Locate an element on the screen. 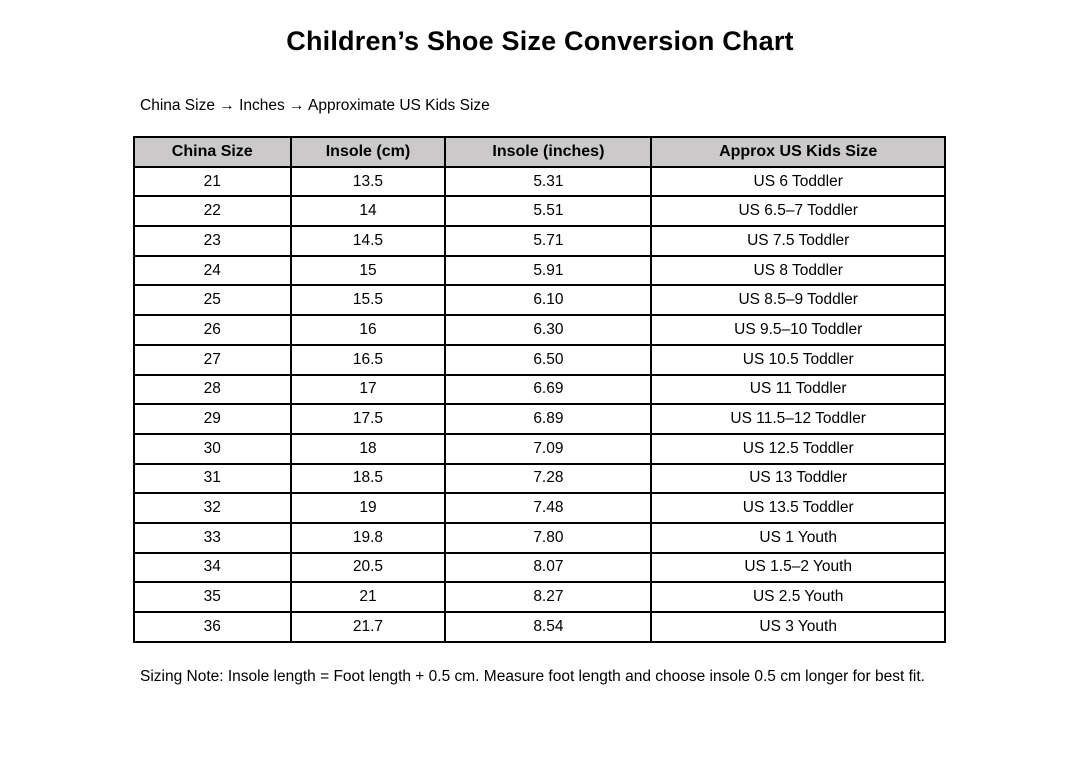  header-cell: China Size is located at coordinates (212, 152).